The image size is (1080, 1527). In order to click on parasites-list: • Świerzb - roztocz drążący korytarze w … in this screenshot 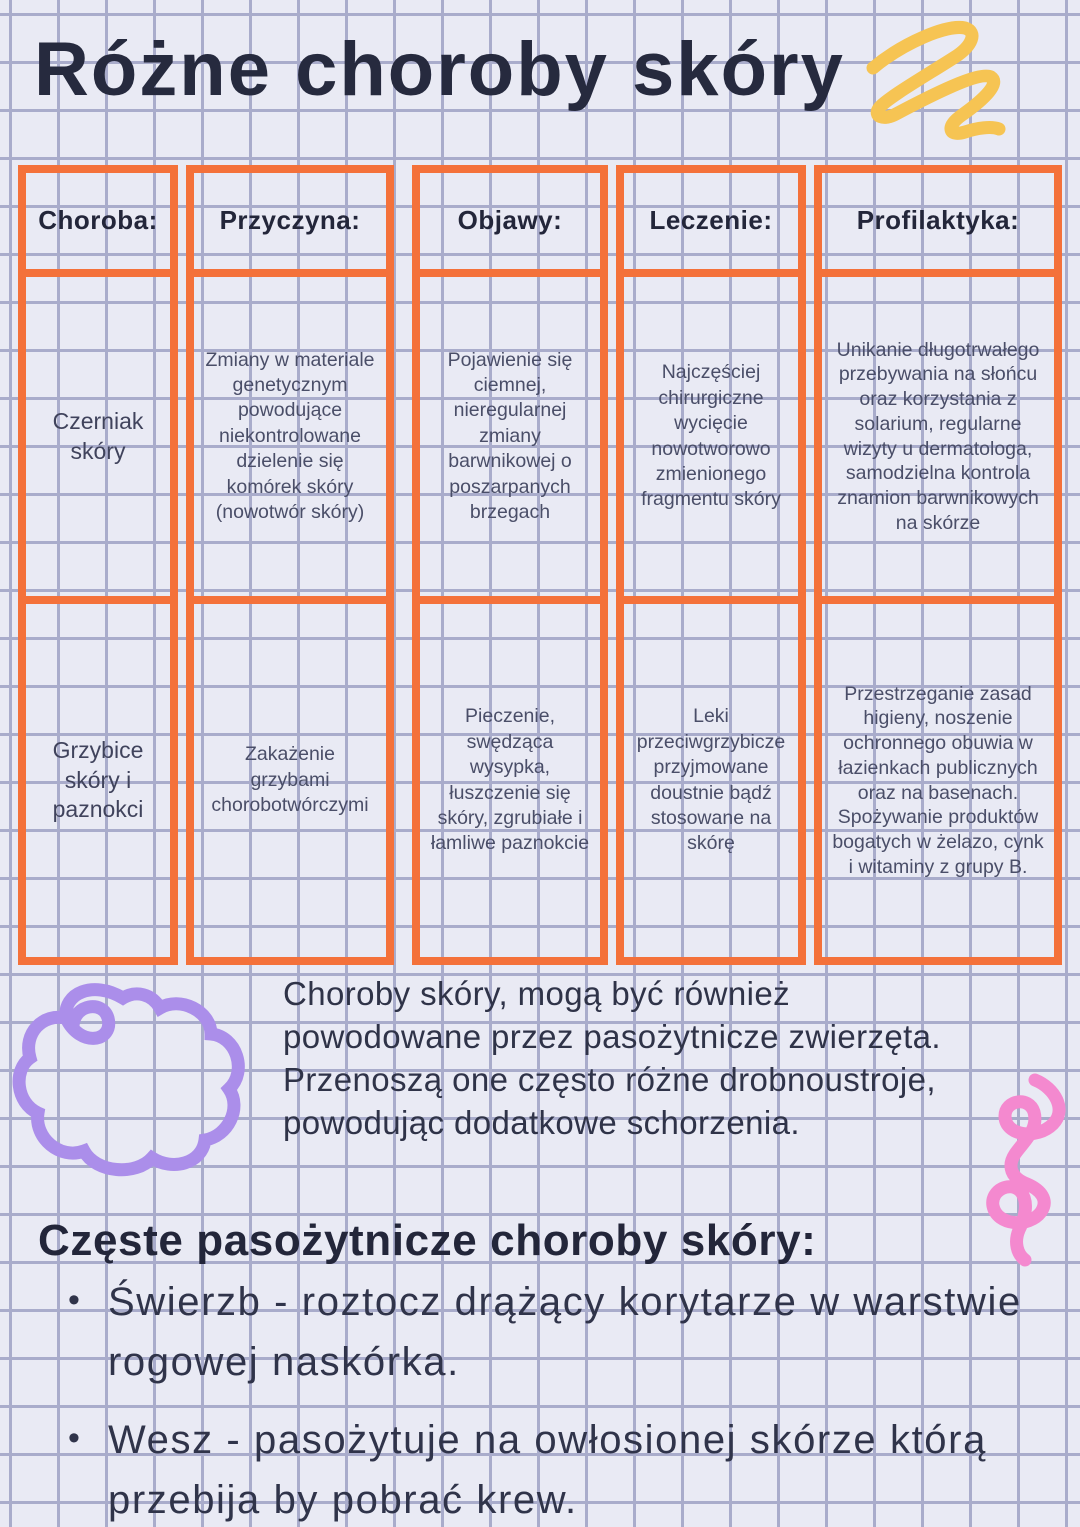, I will do `click(541, 1399)`.